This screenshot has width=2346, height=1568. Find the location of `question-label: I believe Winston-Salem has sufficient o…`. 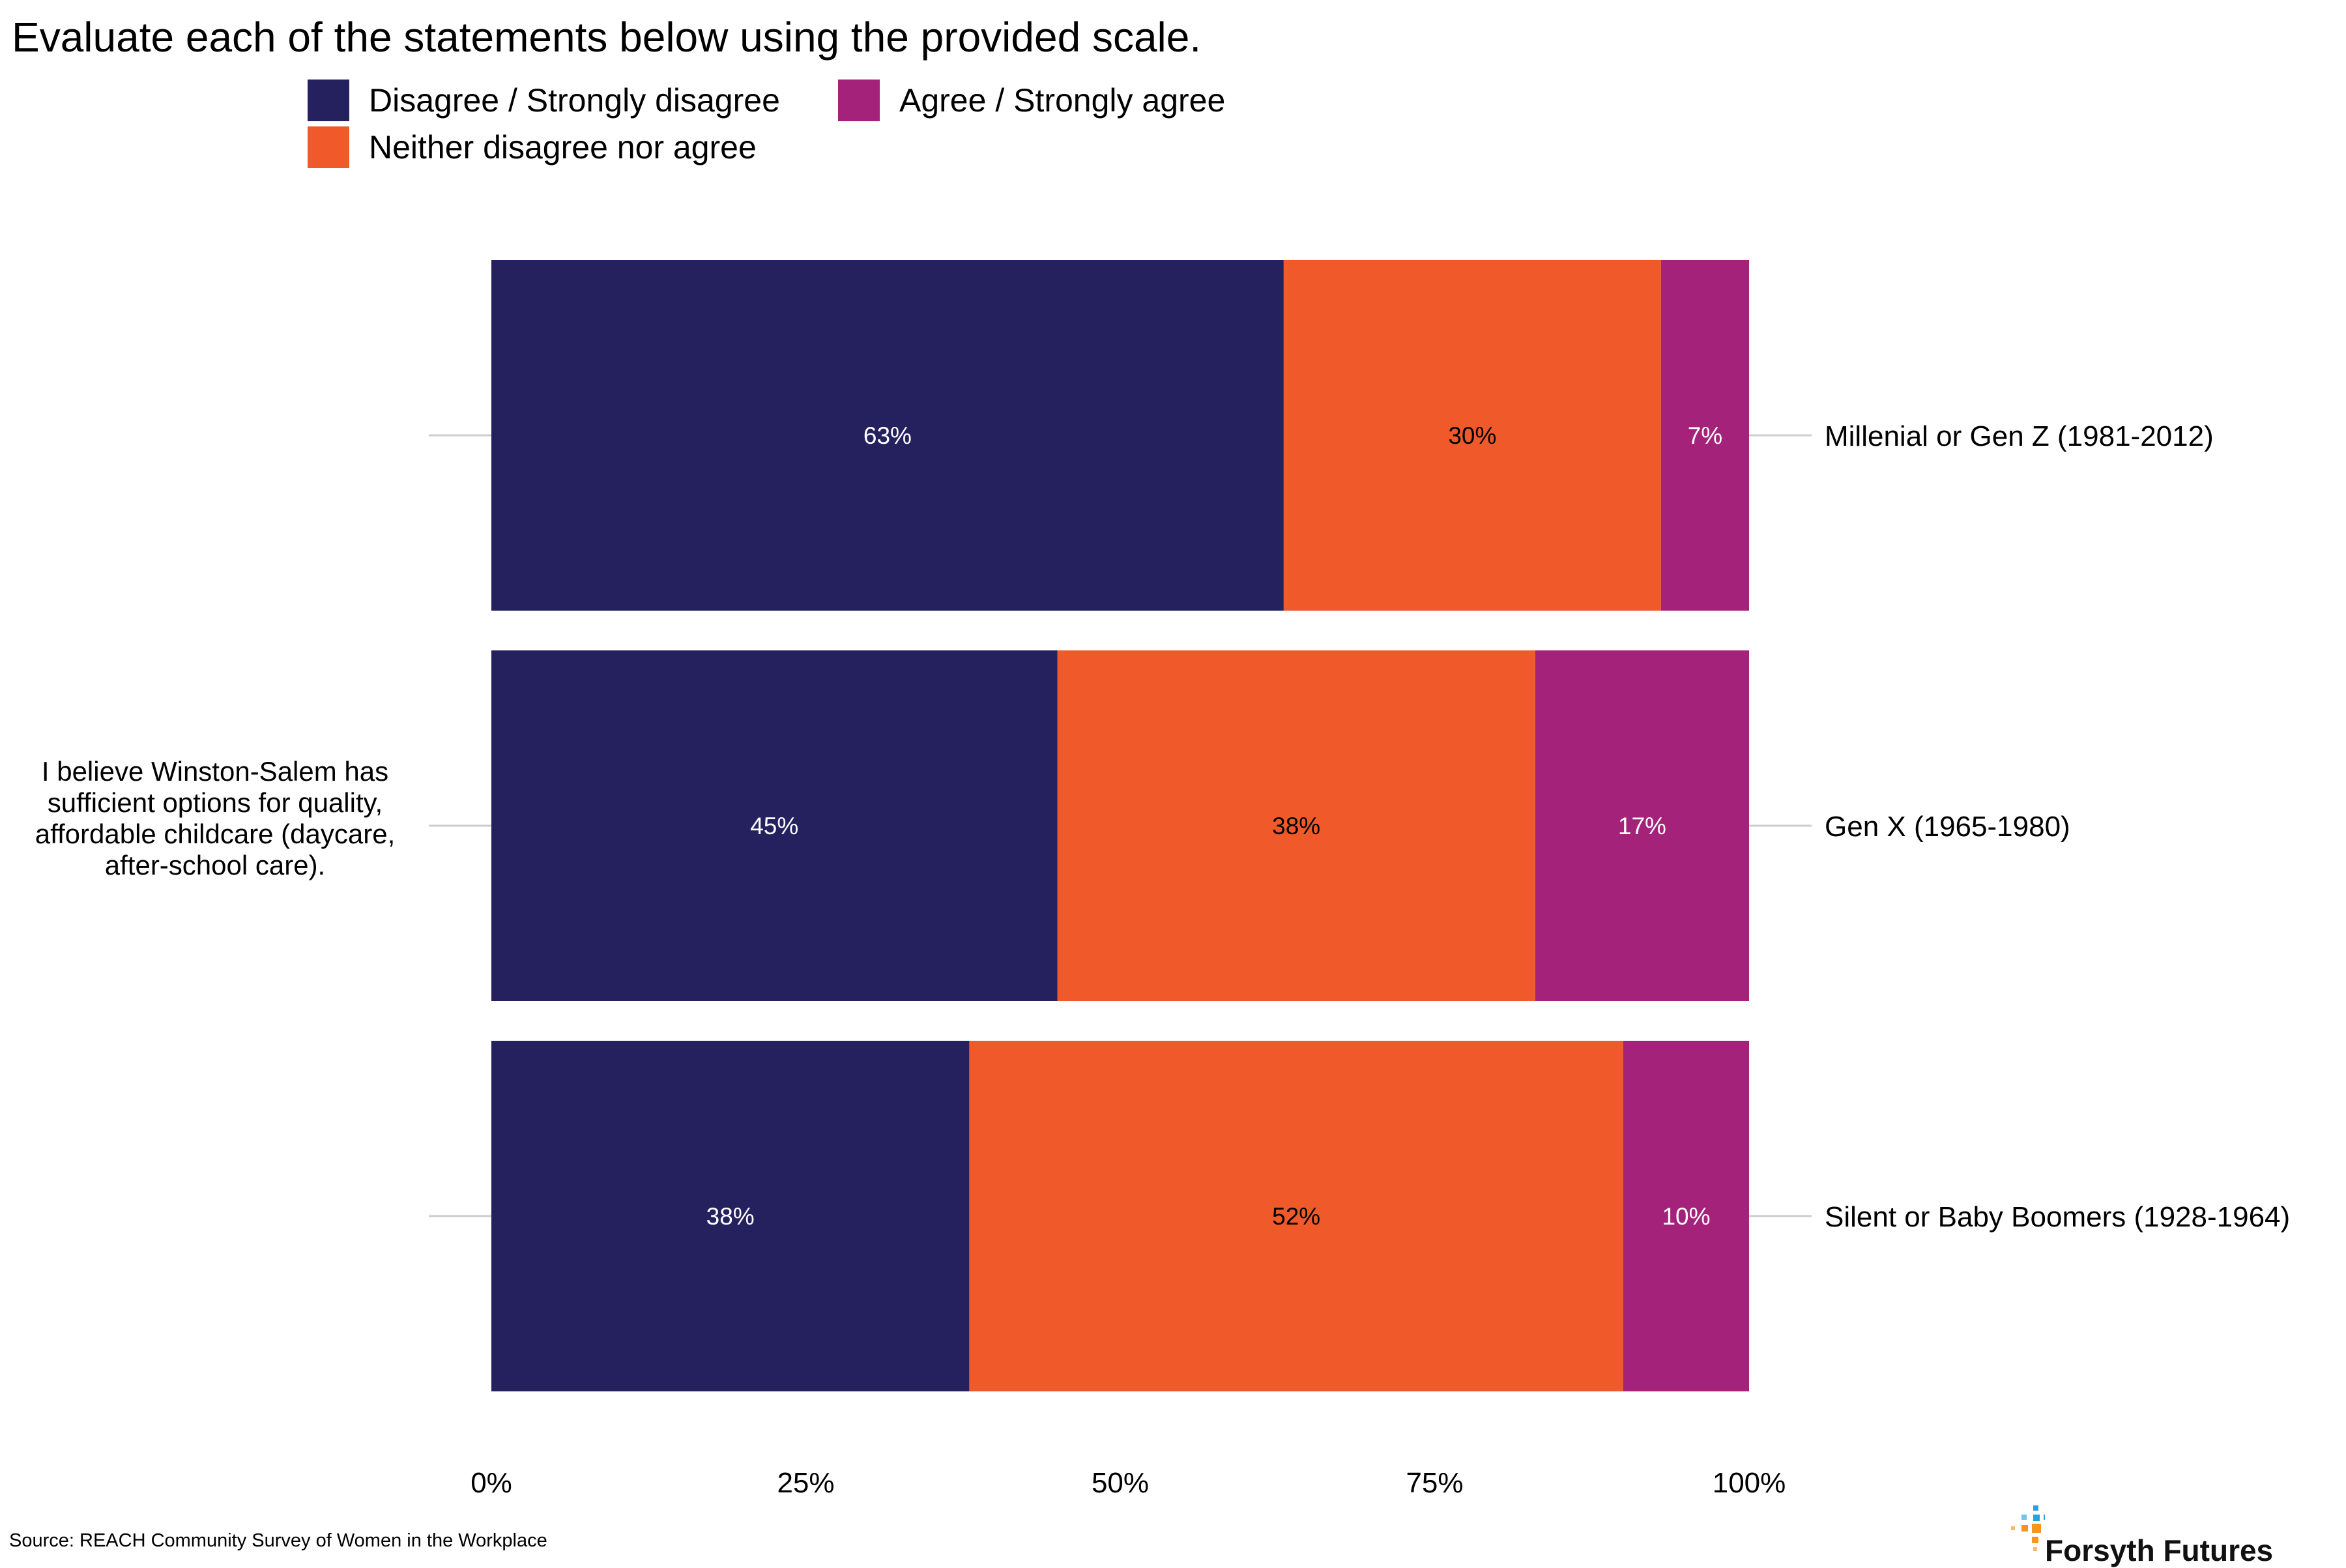

question-label: I believe Winston-Salem has sufficient o… is located at coordinates (215, 818).